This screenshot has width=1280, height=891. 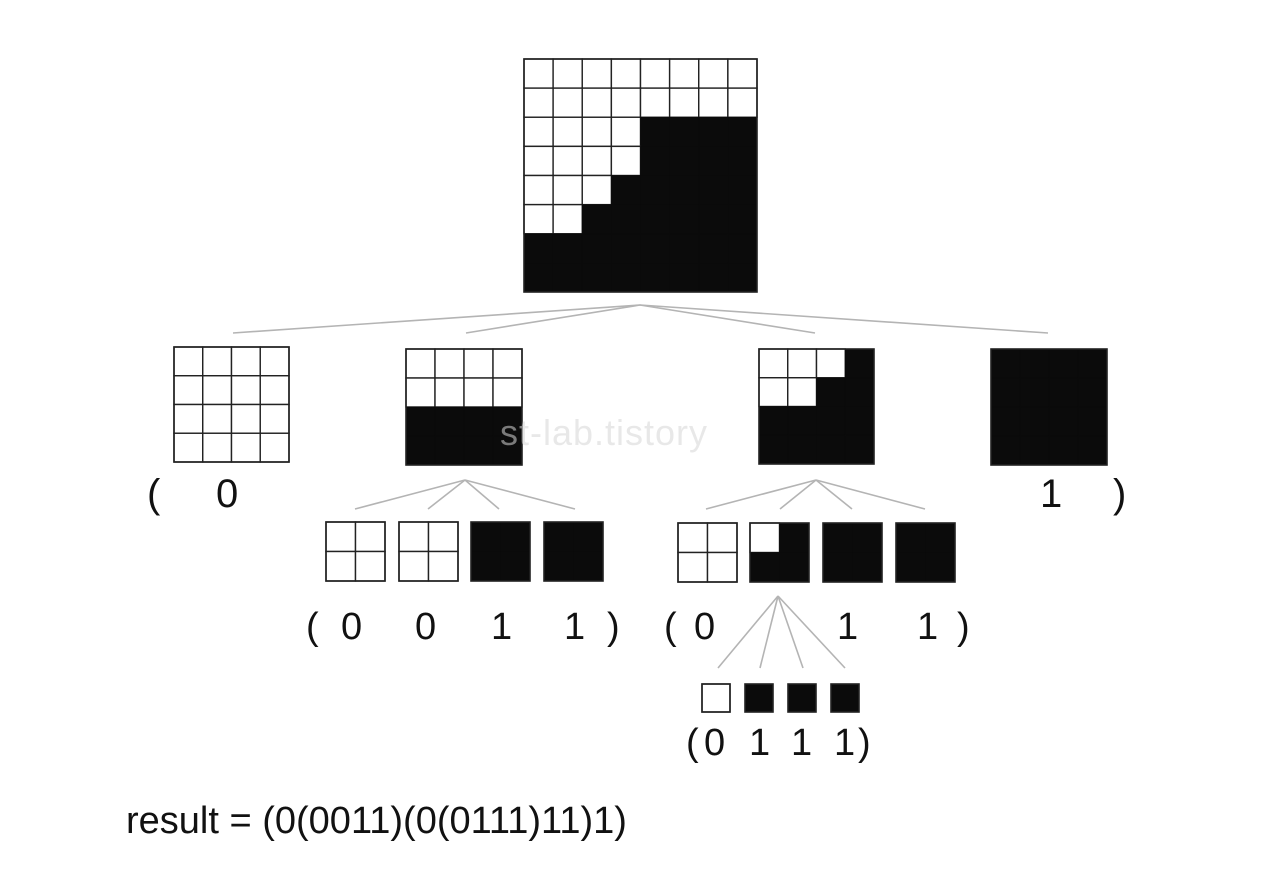 I want to click on level2-right-label-3: 1, so click(x=928, y=627).